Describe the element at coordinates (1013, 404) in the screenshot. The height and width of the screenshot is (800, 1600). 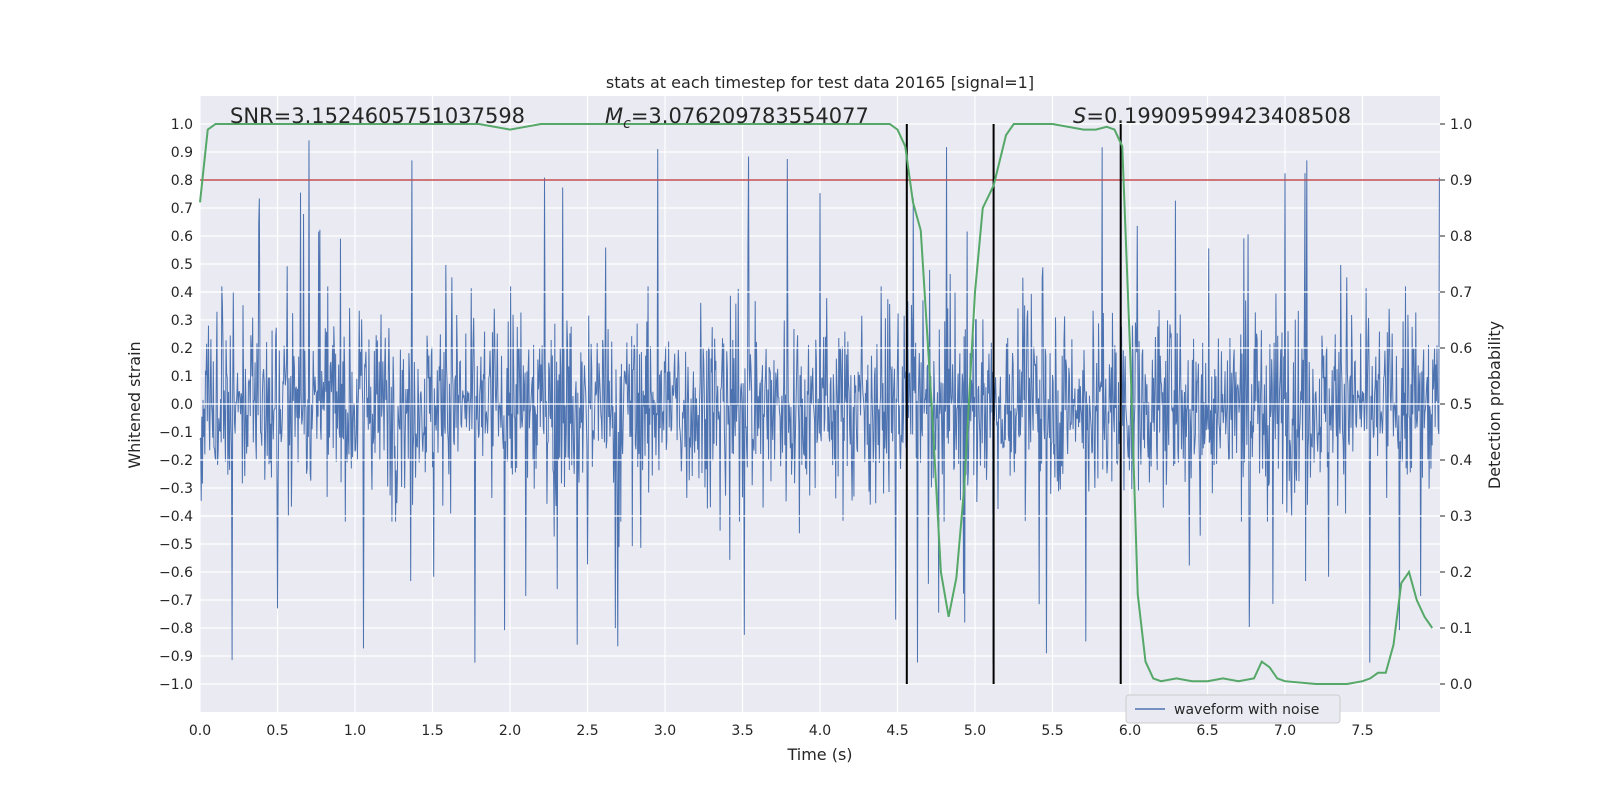
I see `vertical-markers` at that location.